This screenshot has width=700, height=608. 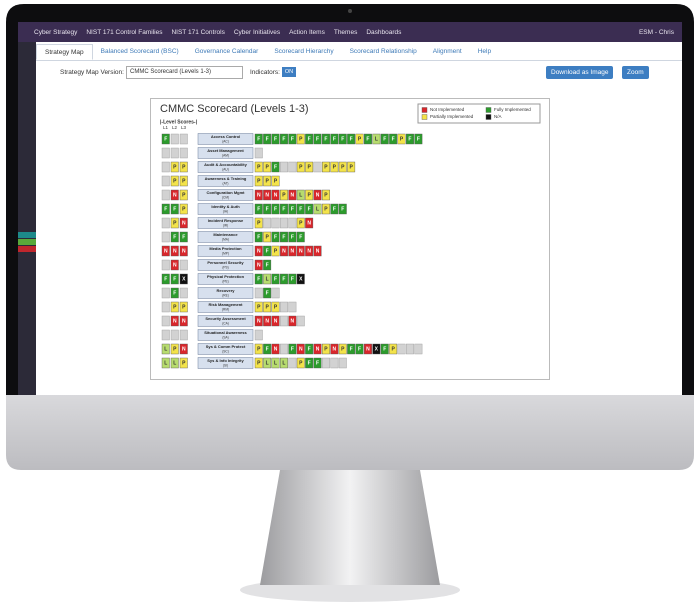 What do you see at coordinates (198, 32) in the screenshot?
I see `nav-item: NIST 171 Controls` at bounding box center [198, 32].